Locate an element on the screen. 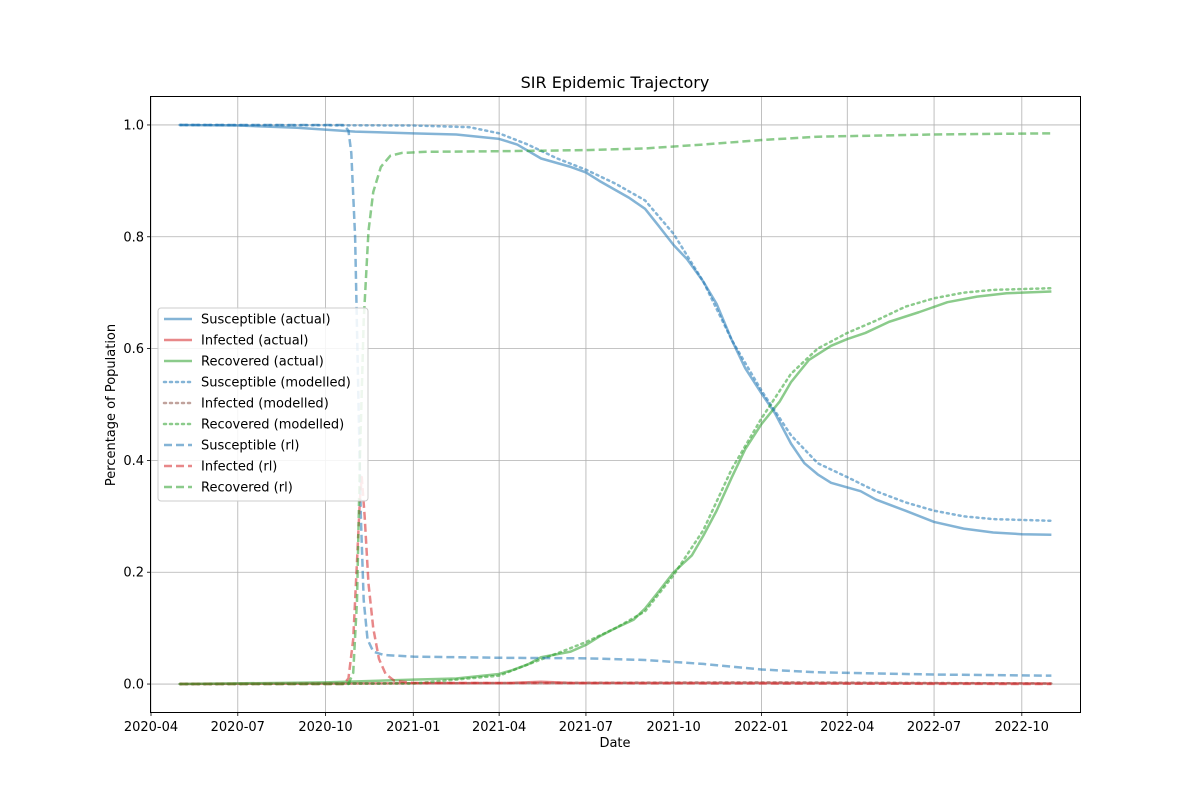 The image size is (1200, 804). x-tick-label: 2020-07 is located at coordinates (238, 727).